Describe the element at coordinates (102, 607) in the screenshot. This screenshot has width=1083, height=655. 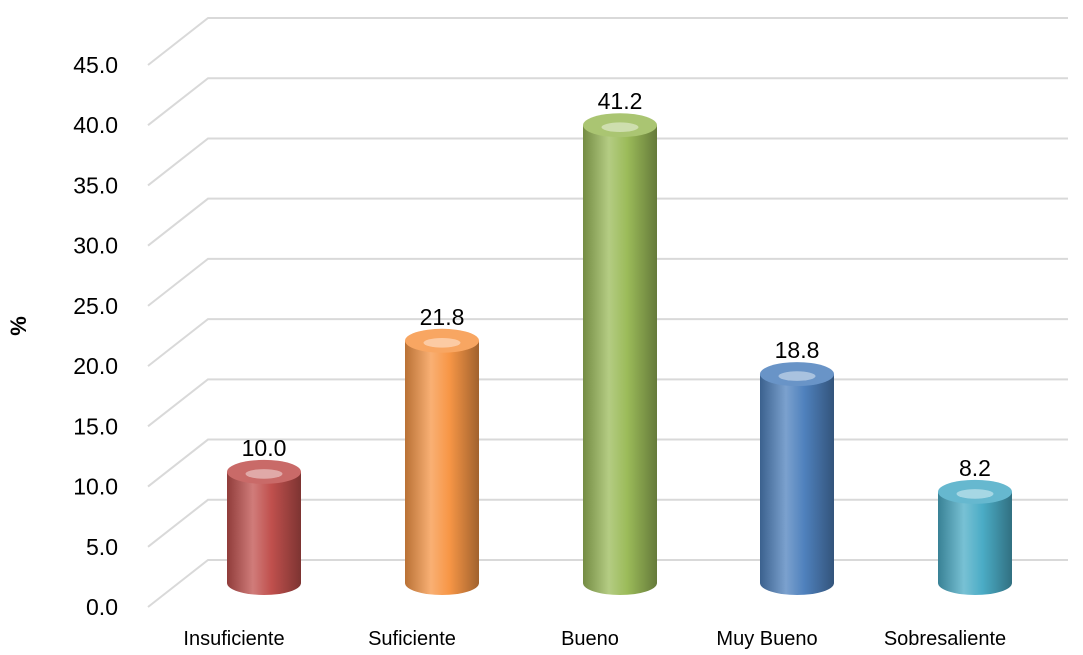
I see `y-tick-label: 0.0` at that location.